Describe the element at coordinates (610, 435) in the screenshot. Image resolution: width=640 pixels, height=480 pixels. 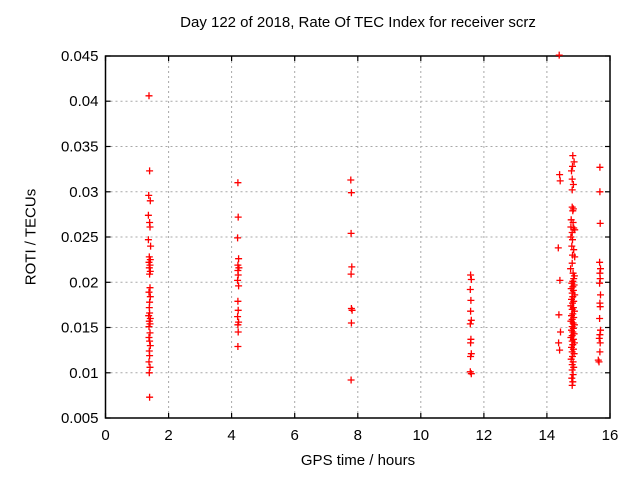
I see `x-tick-label: 16` at that location.